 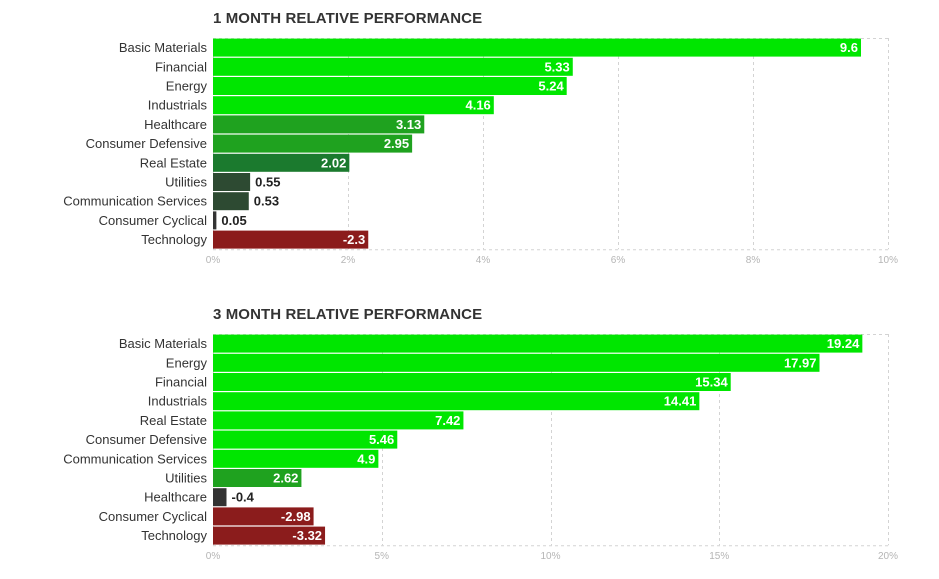 What do you see at coordinates (477, 105) in the screenshot?
I see `value-label-industrials: 4.16` at bounding box center [477, 105].